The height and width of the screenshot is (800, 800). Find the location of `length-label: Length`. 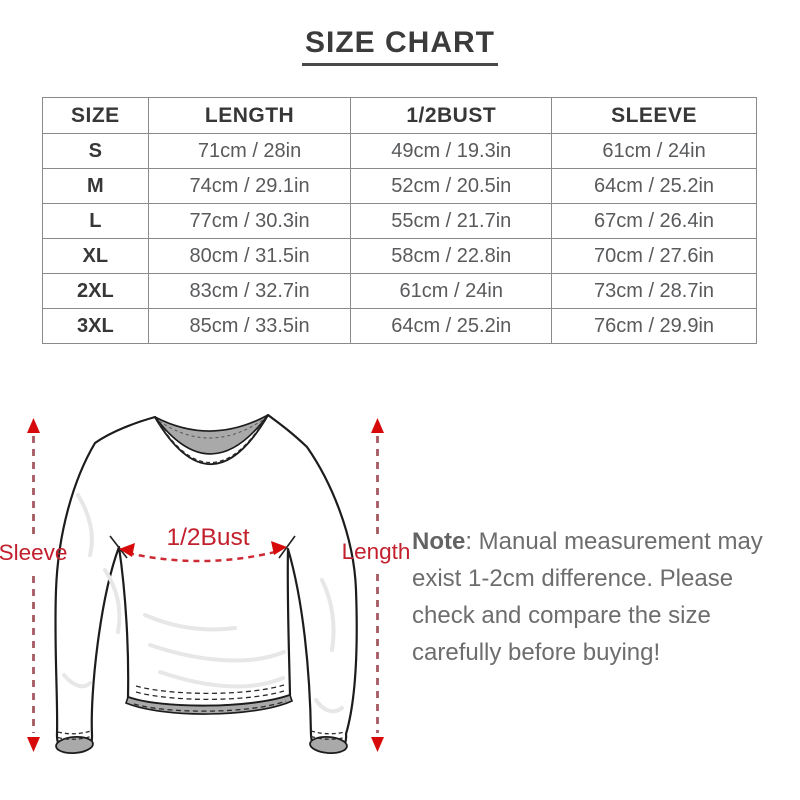

length-label: Length is located at coordinates (376, 551).